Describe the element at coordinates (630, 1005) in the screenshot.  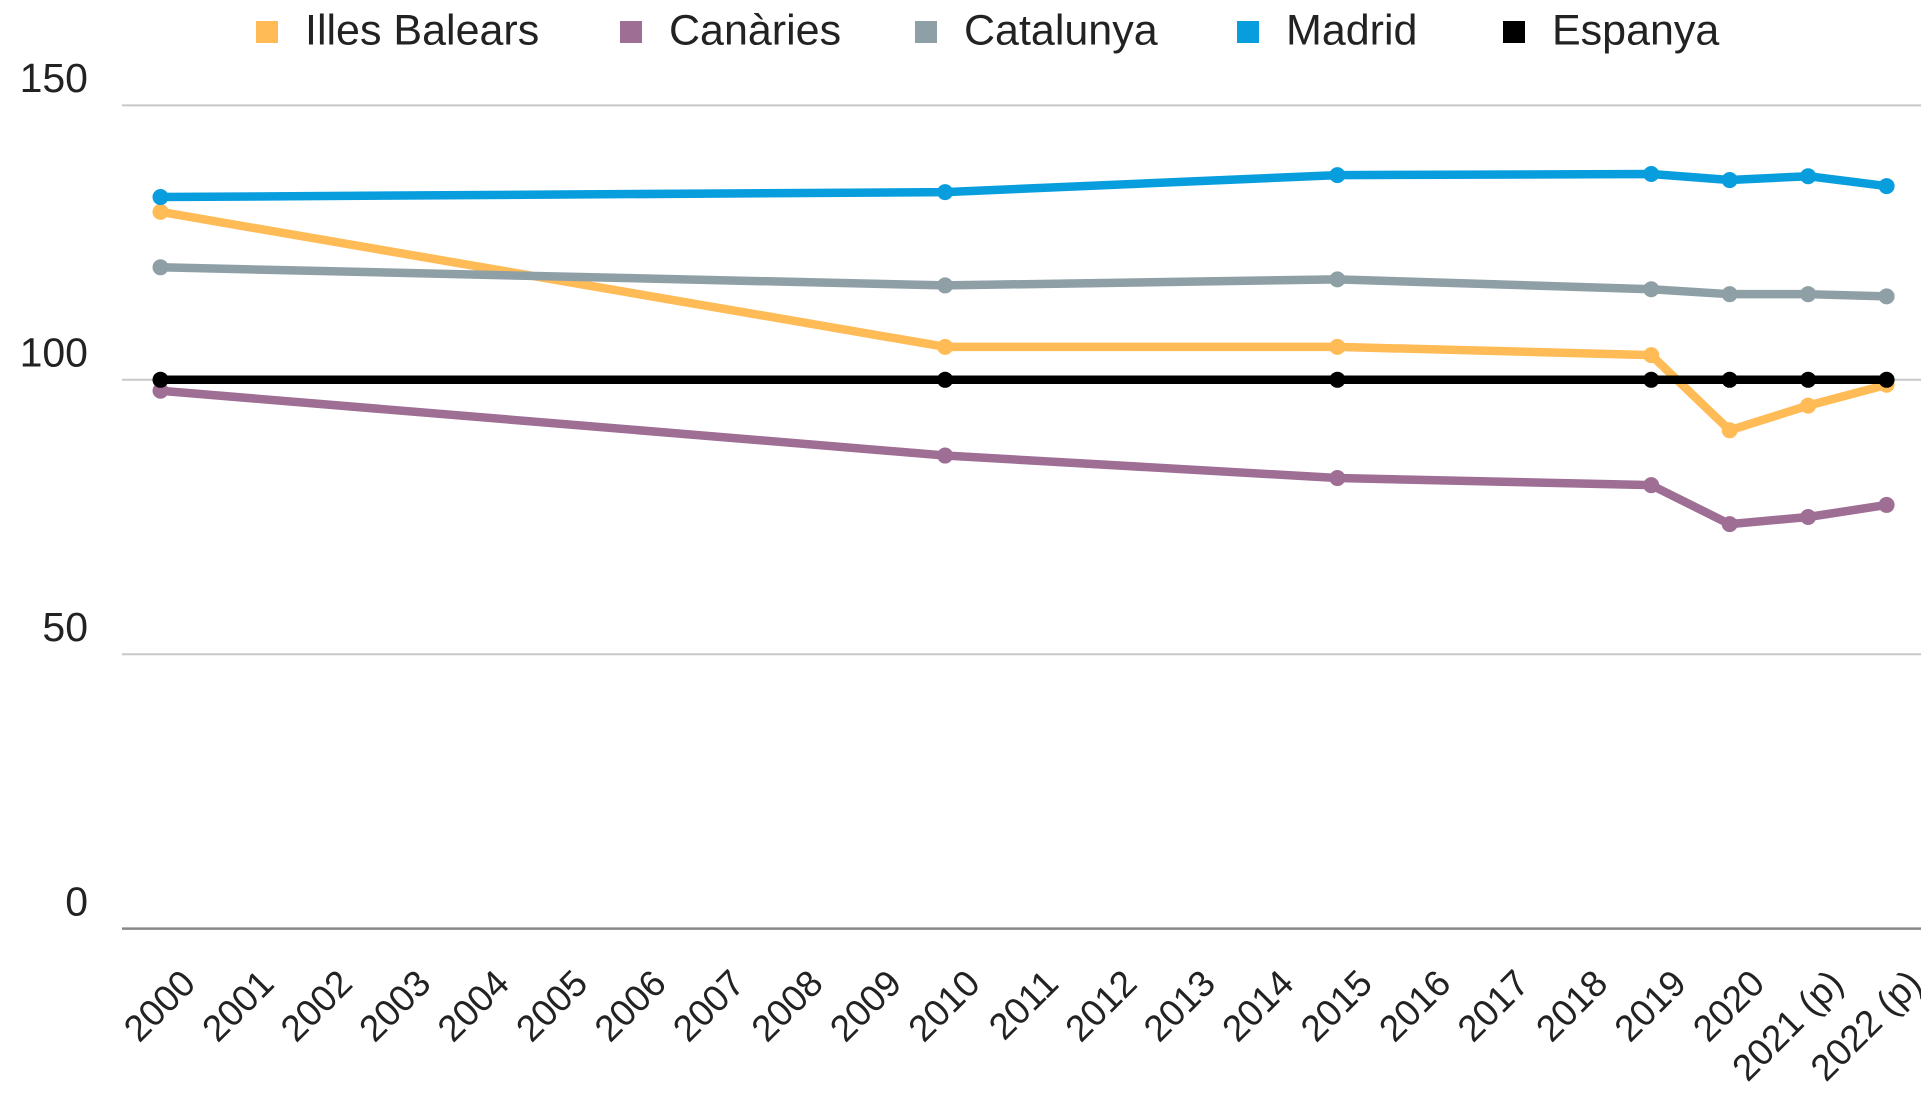
I see `x-tick-label: 2006` at that location.